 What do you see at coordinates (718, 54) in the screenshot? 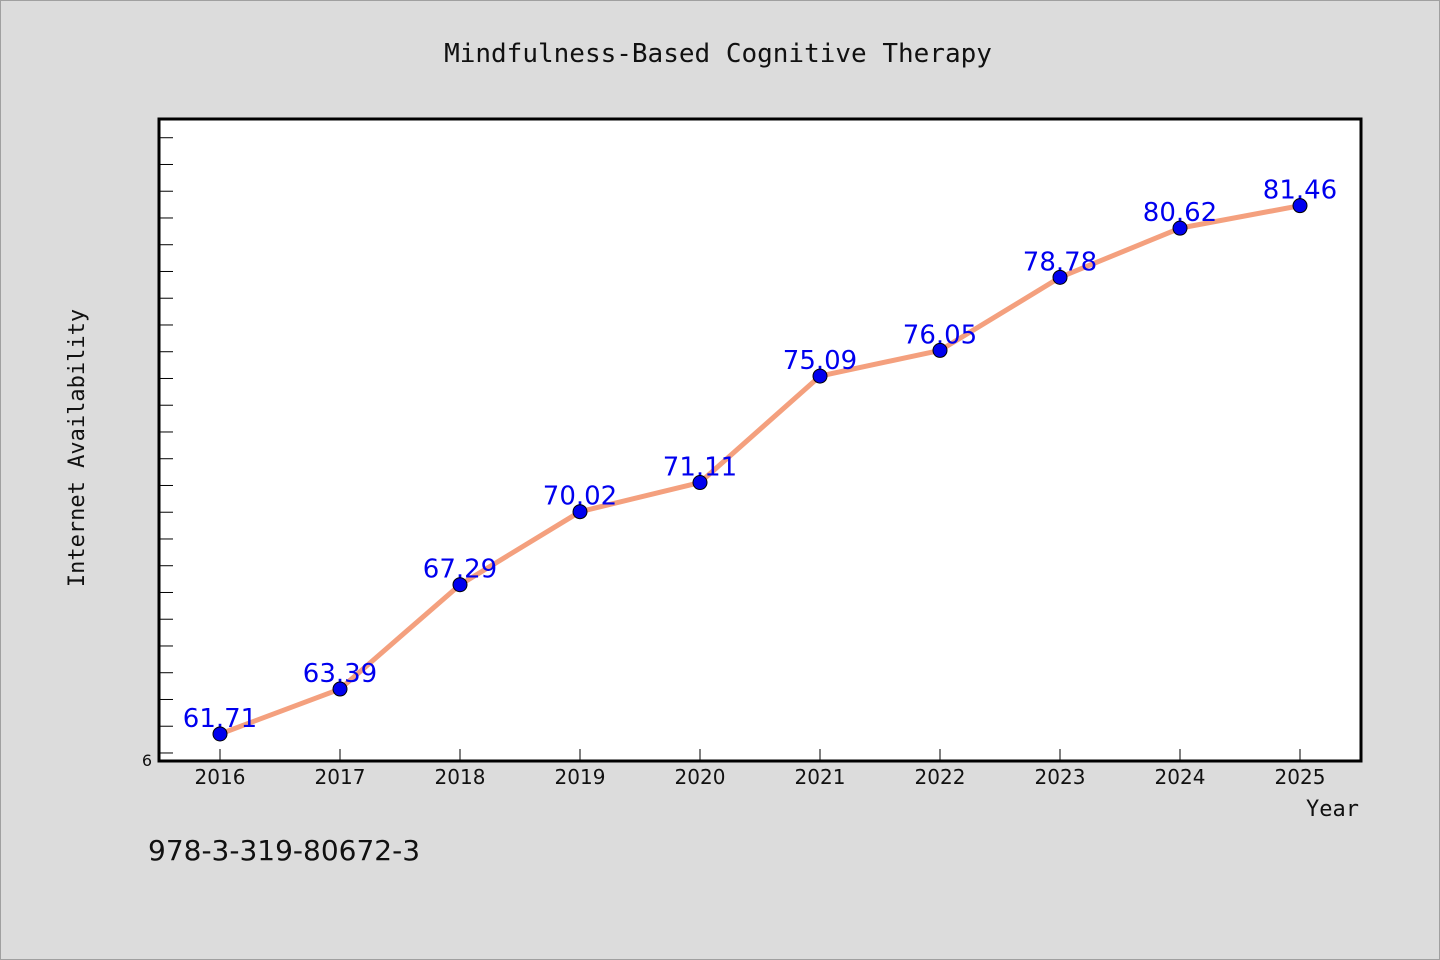
I see `chart-title: Mindfulness-Based Cognitive Therapy` at bounding box center [718, 54].